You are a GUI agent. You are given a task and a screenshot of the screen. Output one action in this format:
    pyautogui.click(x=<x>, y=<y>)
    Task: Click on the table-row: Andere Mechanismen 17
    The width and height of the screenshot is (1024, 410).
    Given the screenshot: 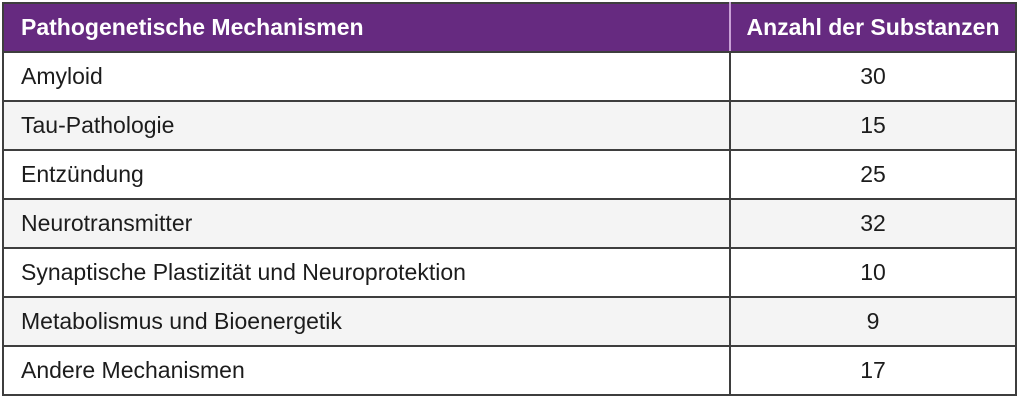 What is the action you would take?
    pyautogui.click(x=509, y=370)
    